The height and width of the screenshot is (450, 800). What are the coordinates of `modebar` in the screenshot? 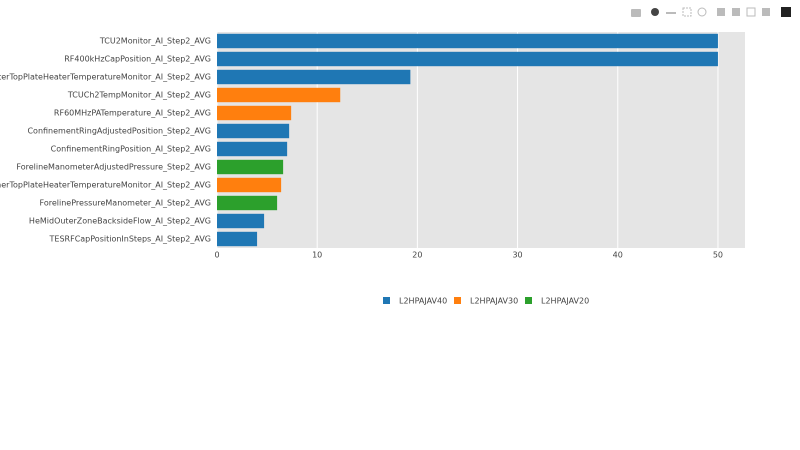 It's located at (711, 12).